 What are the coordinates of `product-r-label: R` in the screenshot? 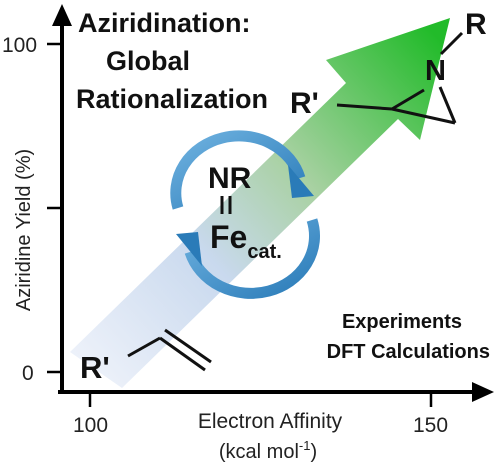 It's located at (476, 24).